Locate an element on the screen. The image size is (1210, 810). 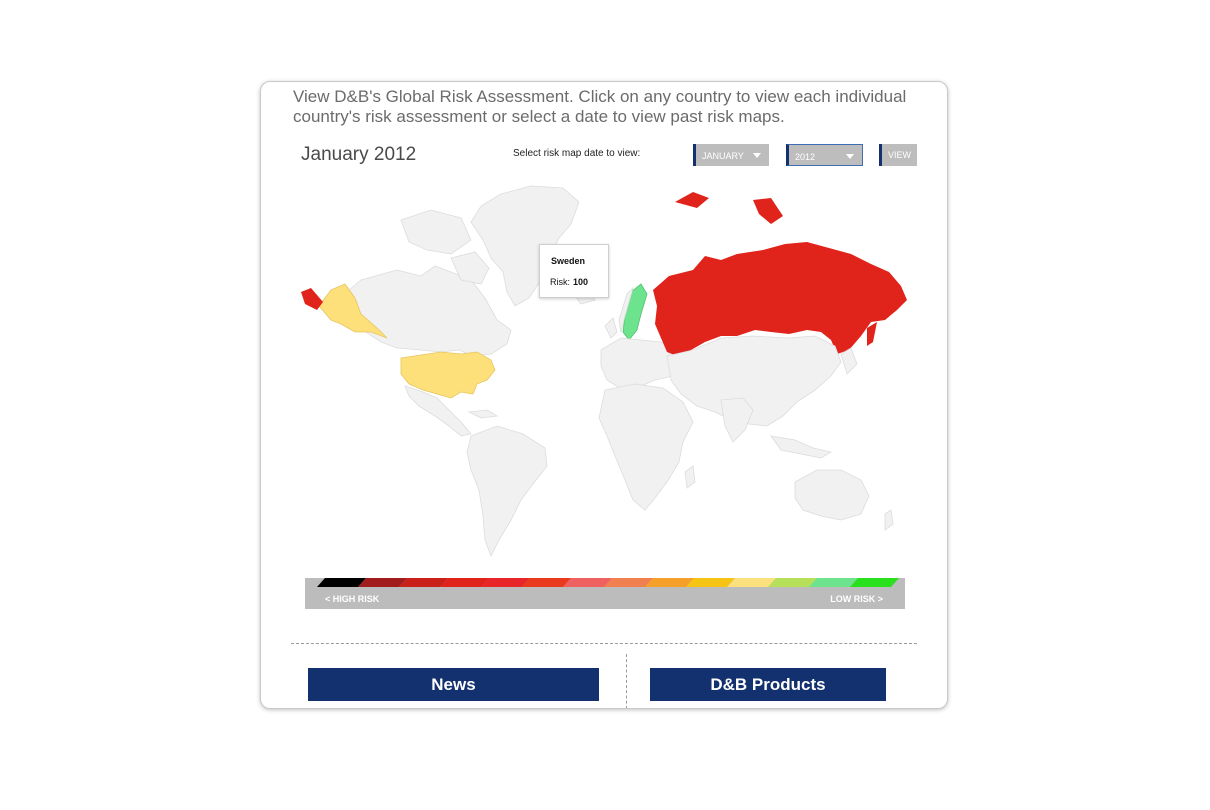
risk-legend: < HIGH RISK LOW RISK > is located at coordinates (605, 593).